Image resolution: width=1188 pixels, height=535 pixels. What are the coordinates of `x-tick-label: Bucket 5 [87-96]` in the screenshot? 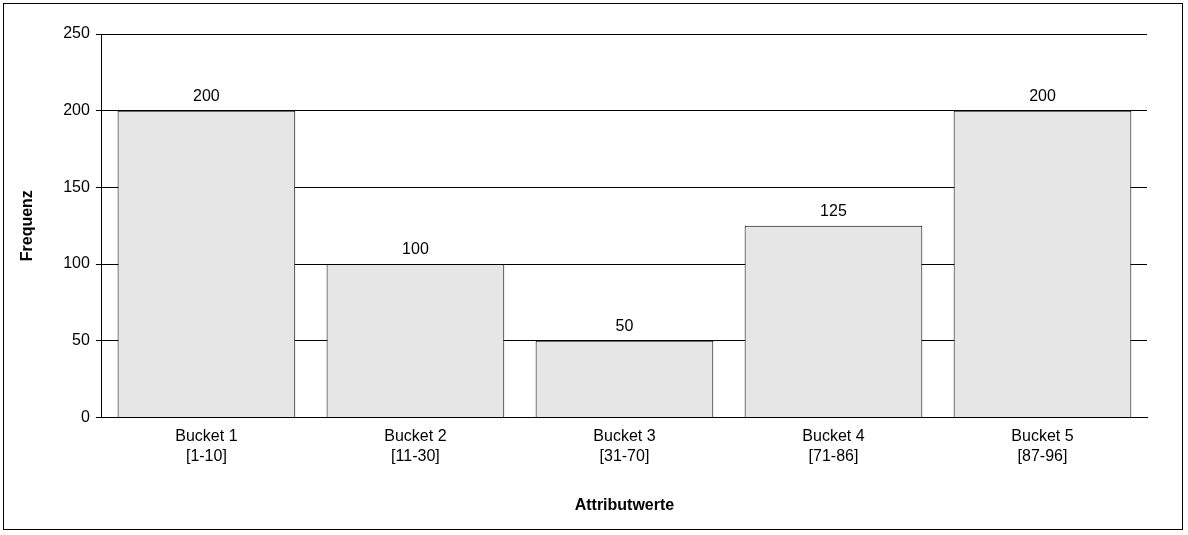 It's located at (1042, 445).